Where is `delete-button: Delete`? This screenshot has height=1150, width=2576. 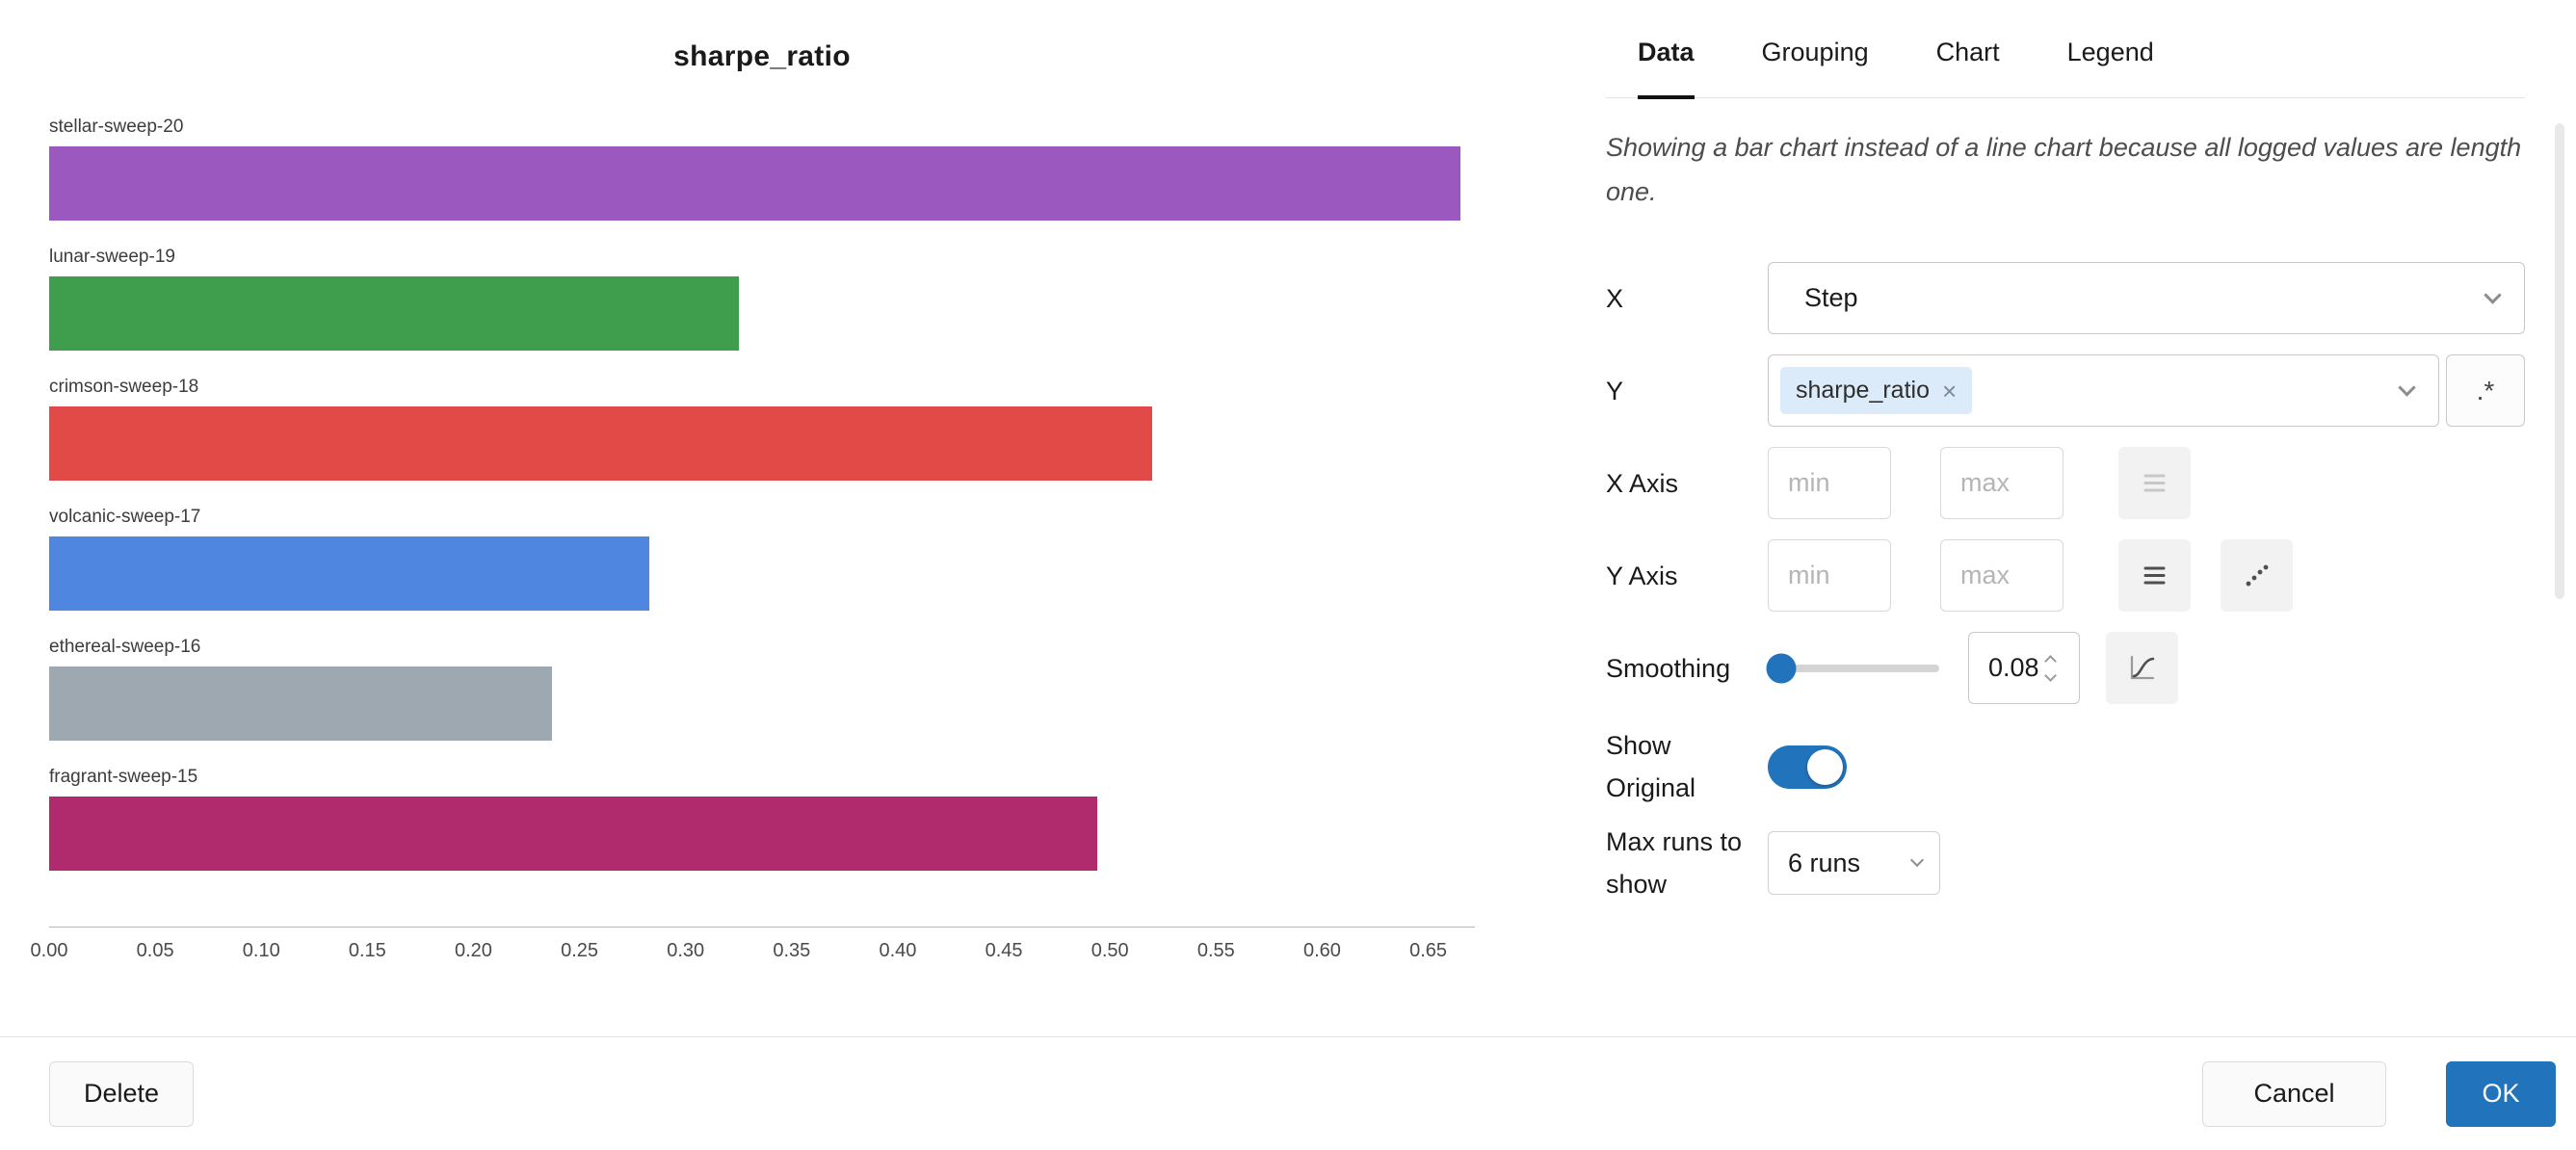
delete-button: Delete is located at coordinates (121, 1093).